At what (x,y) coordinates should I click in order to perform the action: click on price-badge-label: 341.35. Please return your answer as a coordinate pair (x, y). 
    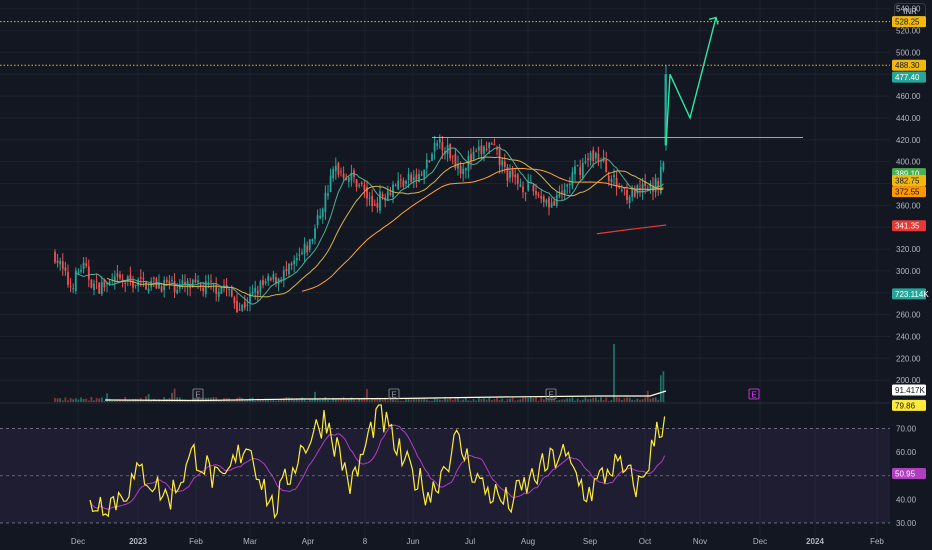
    Looking at the image, I should click on (907, 226).